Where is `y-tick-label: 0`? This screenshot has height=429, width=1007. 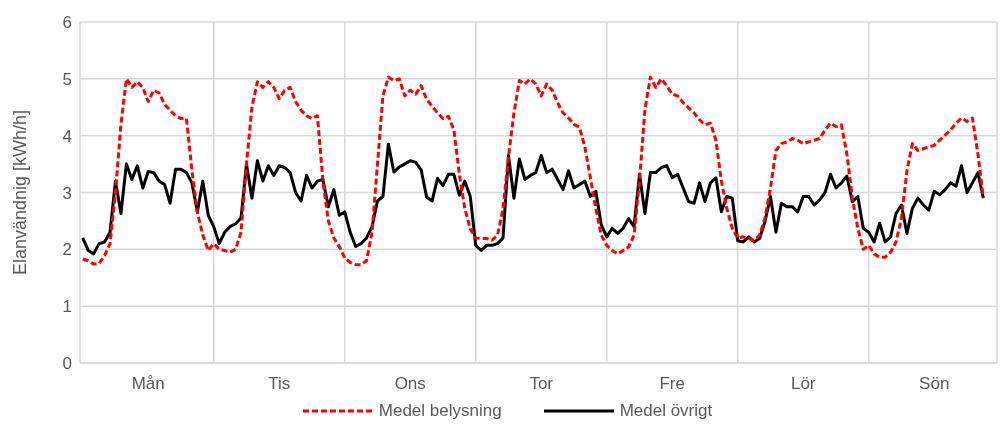 y-tick-label: 0 is located at coordinates (67, 364).